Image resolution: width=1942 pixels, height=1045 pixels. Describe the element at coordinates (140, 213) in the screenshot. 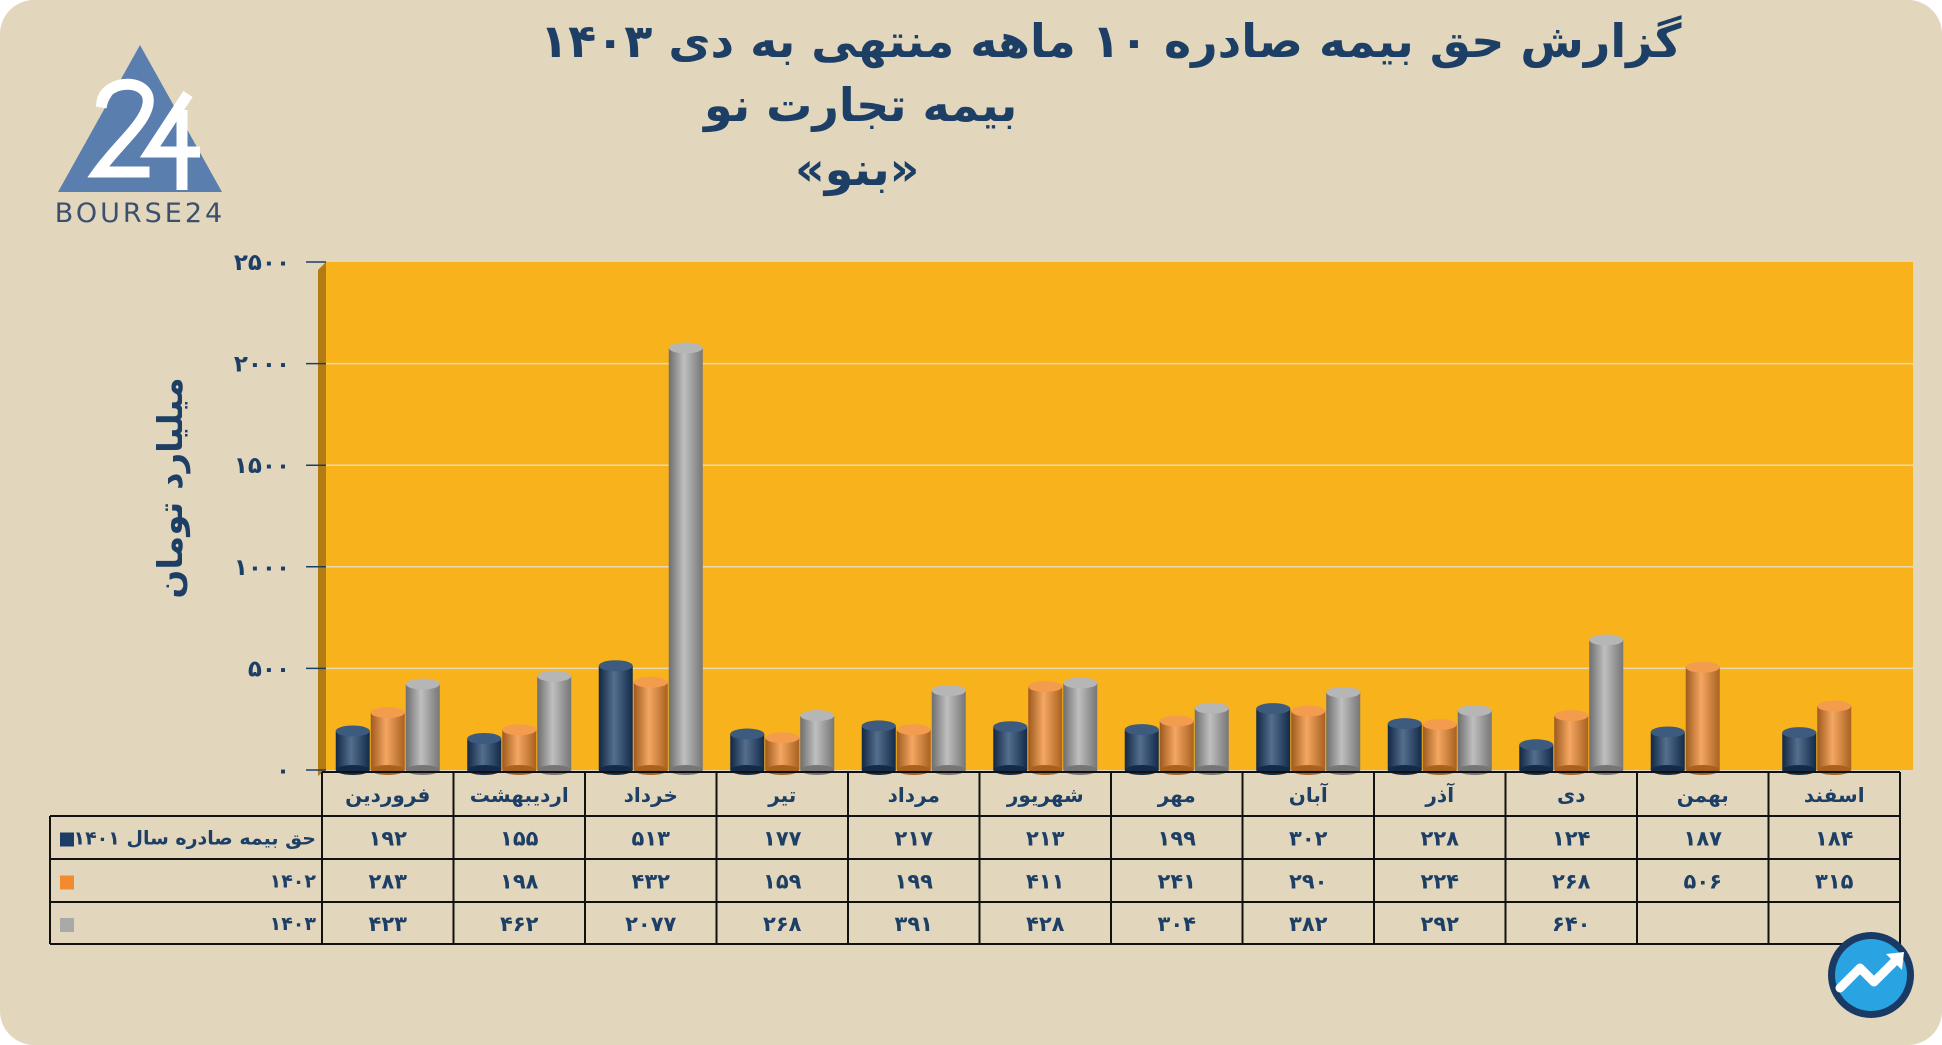

I see `logo-text: BOURSE24` at that location.